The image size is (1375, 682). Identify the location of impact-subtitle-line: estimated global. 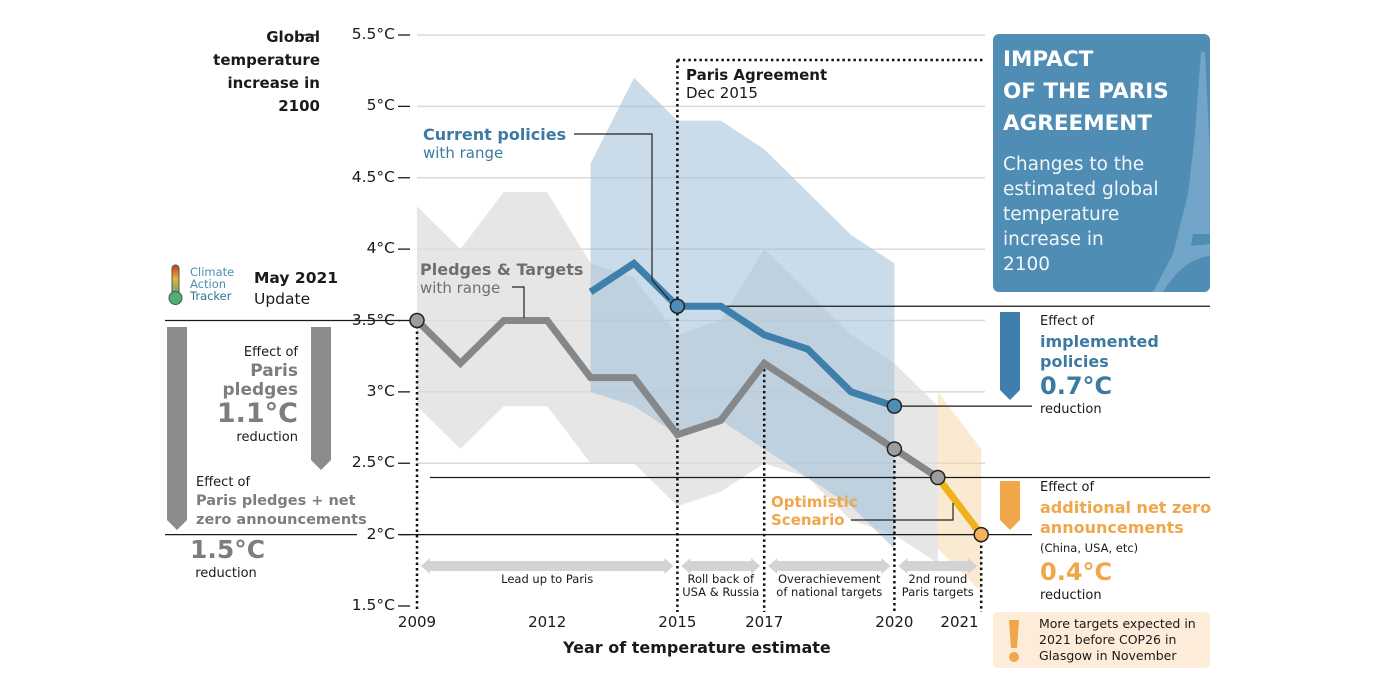
(1081, 189).